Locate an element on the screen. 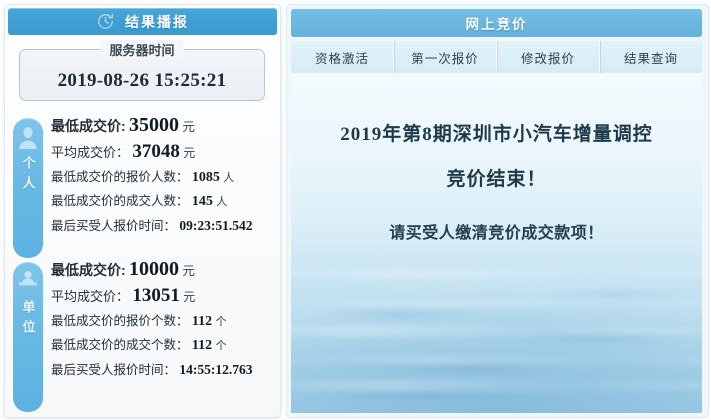 The width and height of the screenshot is (711, 420). clock-refresh-icon is located at coordinates (105, 21).